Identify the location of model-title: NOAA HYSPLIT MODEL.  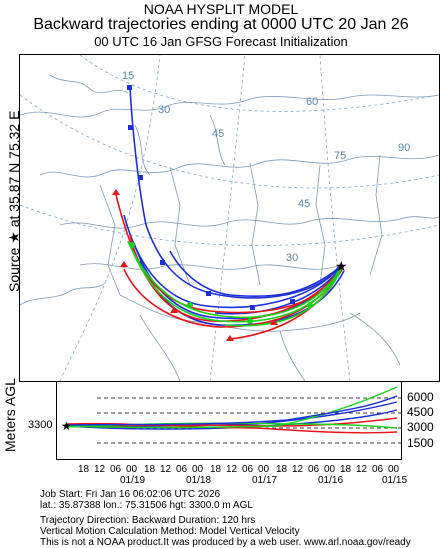
(221, 9).